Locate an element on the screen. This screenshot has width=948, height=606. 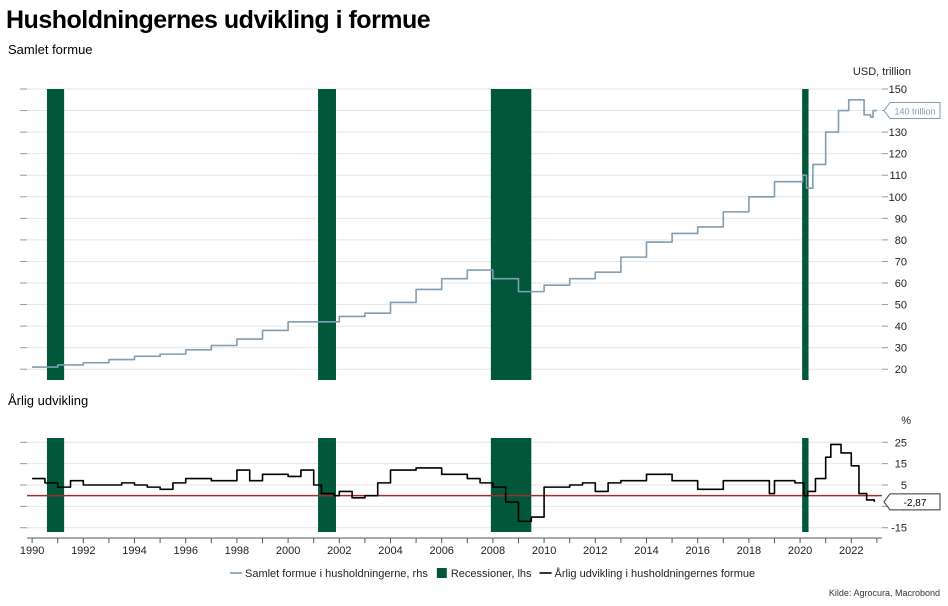
wealth-y-tick-label: 30 is located at coordinates (901, 349).